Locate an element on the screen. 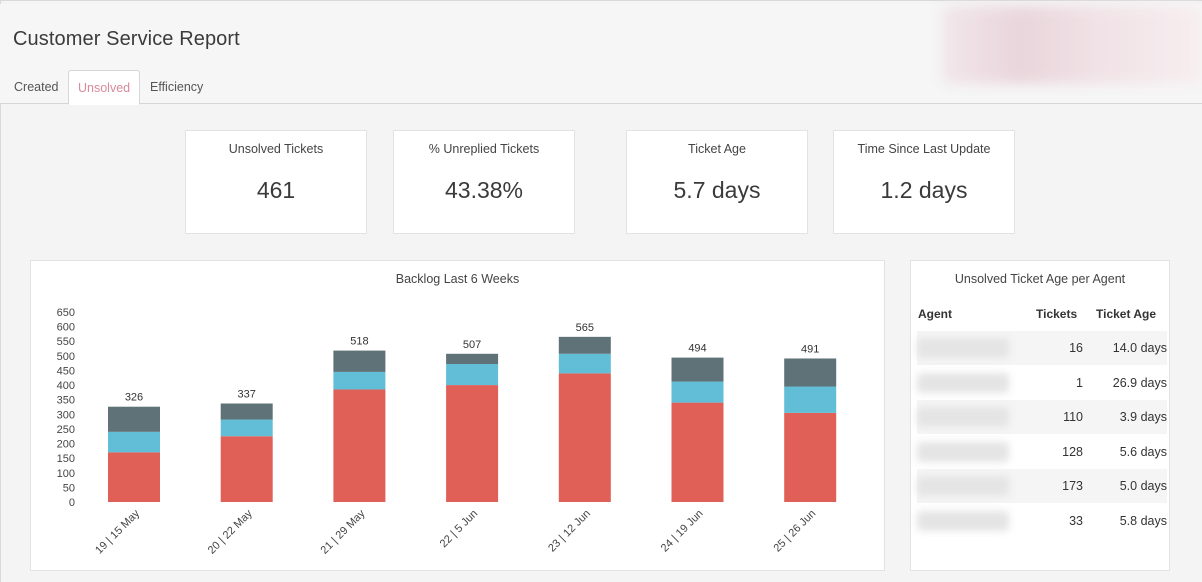  kpi-card-unreplied-tickets: % Unreplied Tickets 43.38% is located at coordinates (484, 182).